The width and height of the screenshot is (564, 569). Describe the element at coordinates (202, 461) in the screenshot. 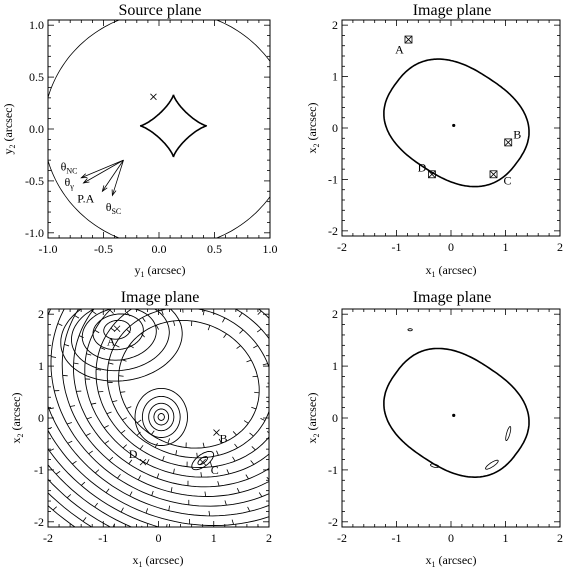

I see `contour-loop-c` at that location.